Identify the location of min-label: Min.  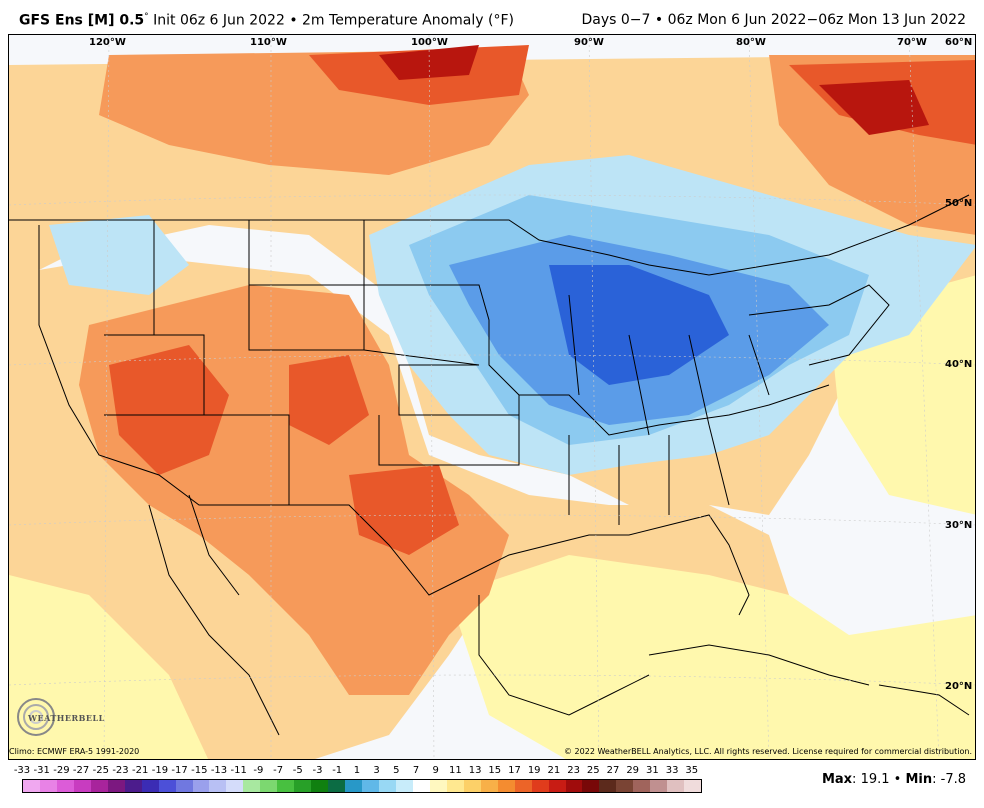
(919, 779).